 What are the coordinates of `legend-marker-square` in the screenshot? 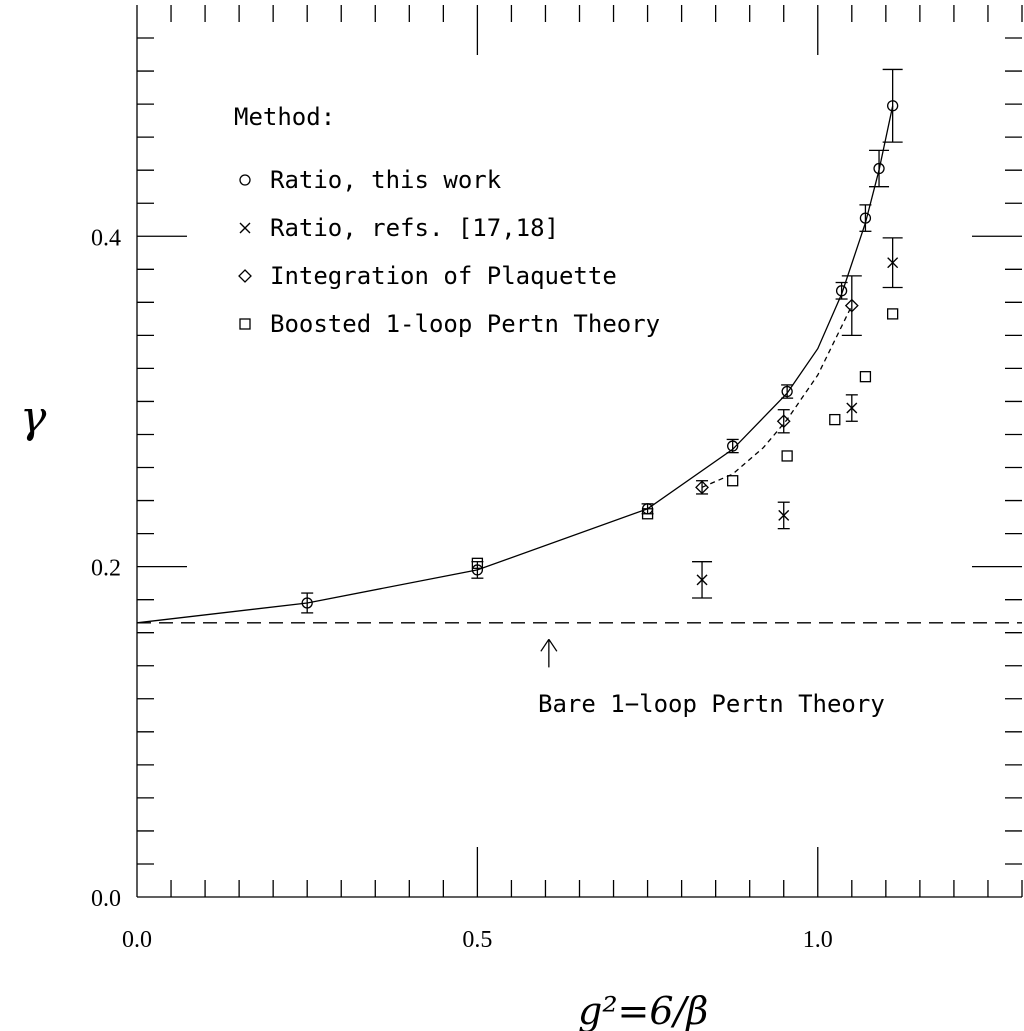 It's located at (245, 324).